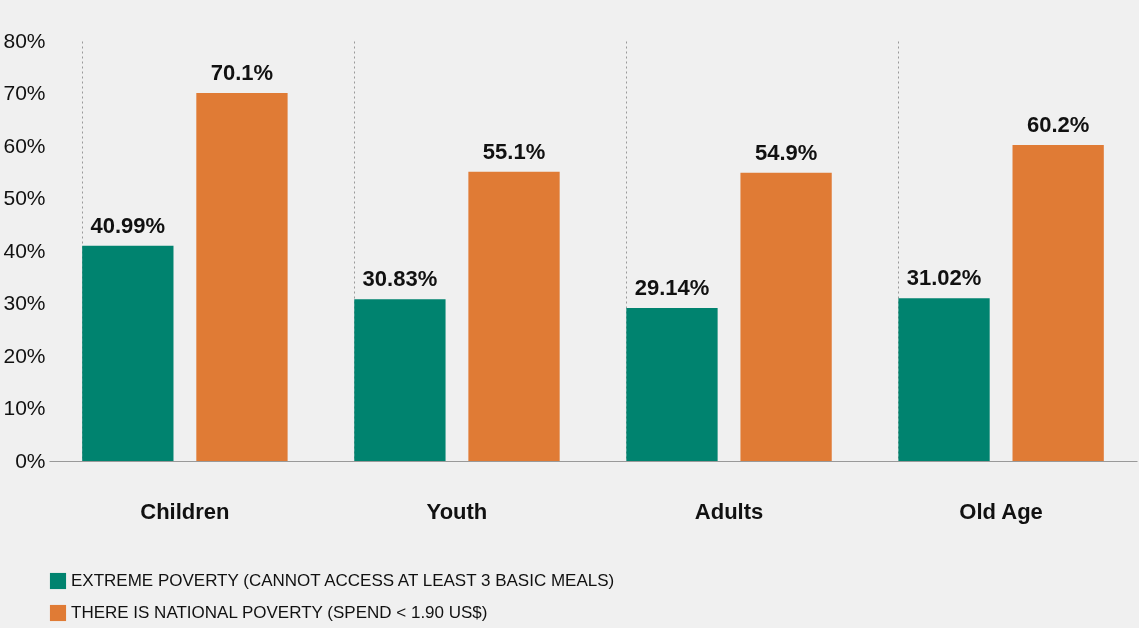  What do you see at coordinates (729, 511) in the screenshot?
I see `x-tick-label: Adults` at bounding box center [729, 511].